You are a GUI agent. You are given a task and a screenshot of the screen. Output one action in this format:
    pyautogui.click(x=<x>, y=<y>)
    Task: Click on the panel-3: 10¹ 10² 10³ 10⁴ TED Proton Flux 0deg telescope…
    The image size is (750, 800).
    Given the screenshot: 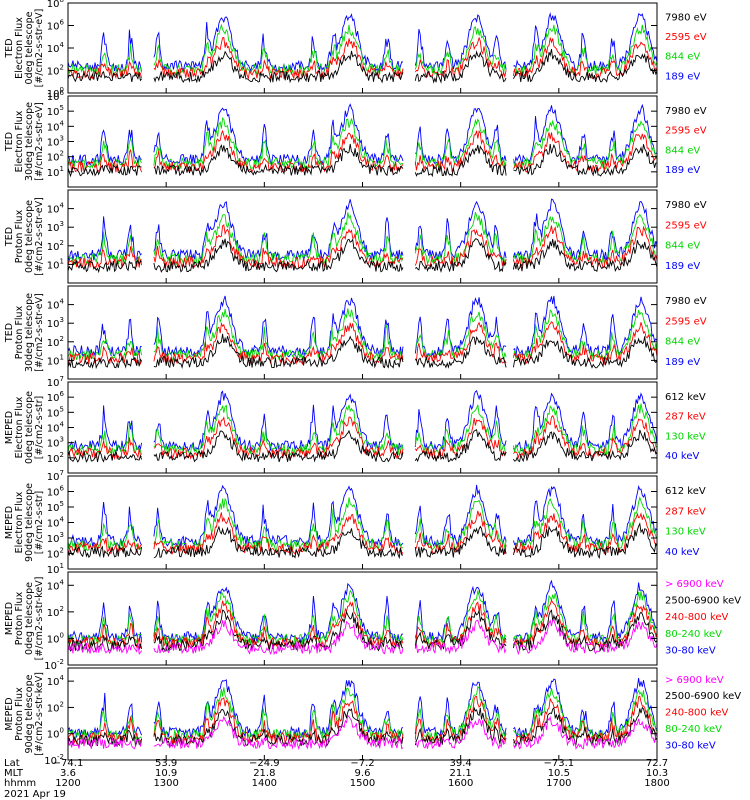 What is the action you would take?
    pyautogui.click(x=355, y=236)
    